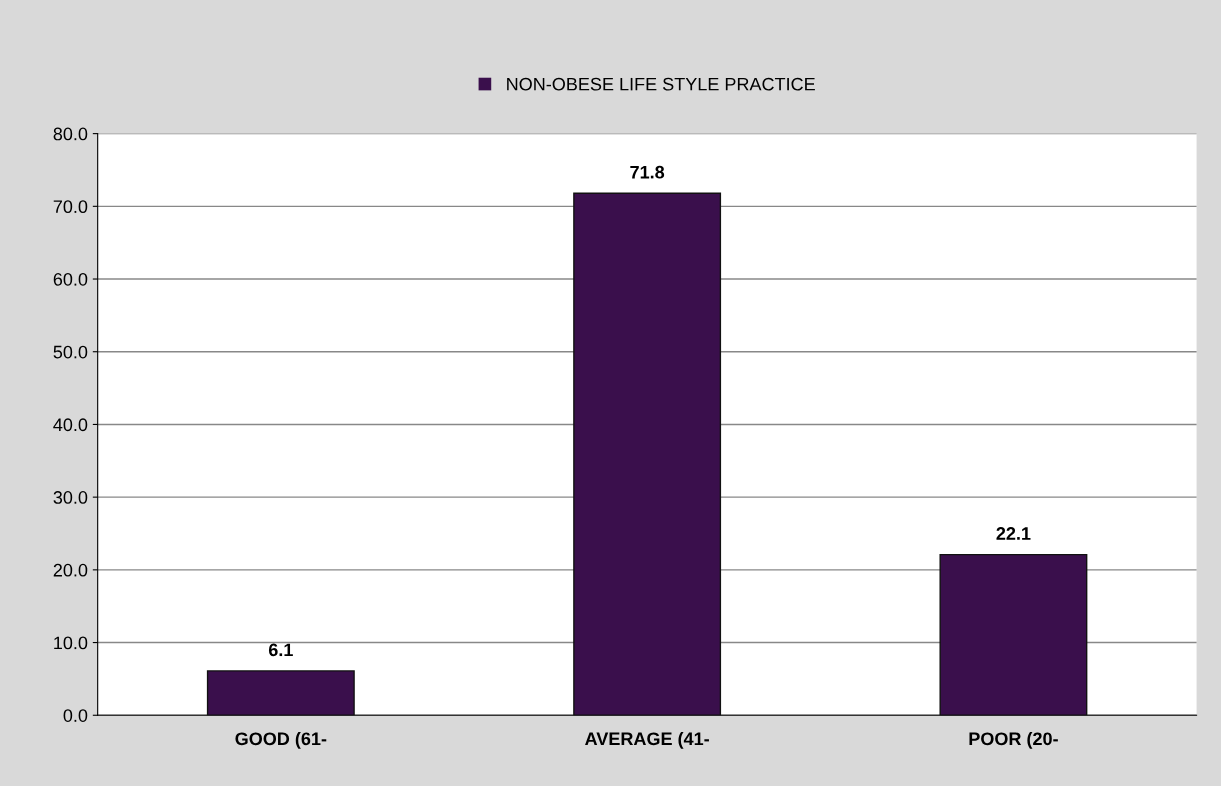  I want to click on y-tick-label: 60.0, so click(70, 279).